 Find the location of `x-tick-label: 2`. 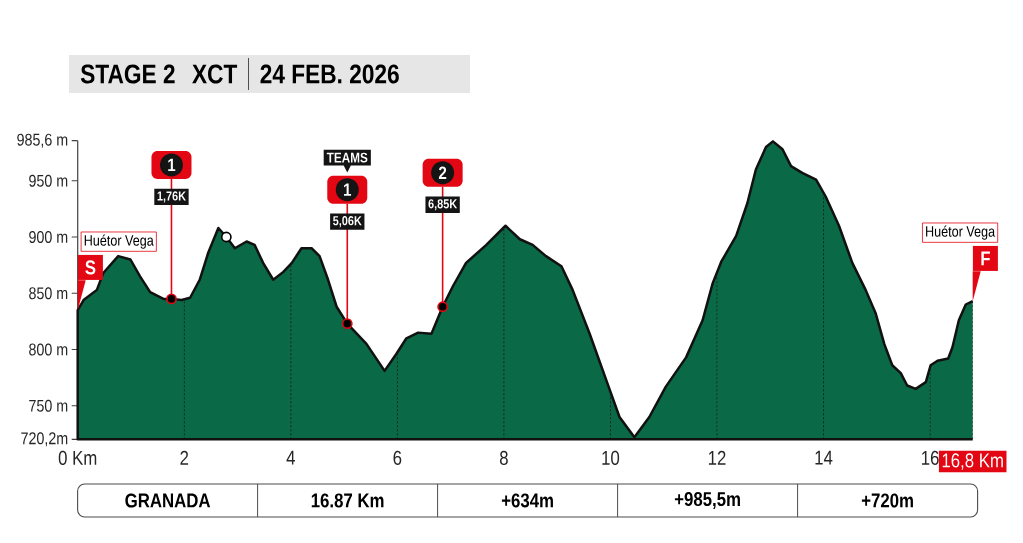

x-tick-label: 2 is located at coordinates (184, 457).